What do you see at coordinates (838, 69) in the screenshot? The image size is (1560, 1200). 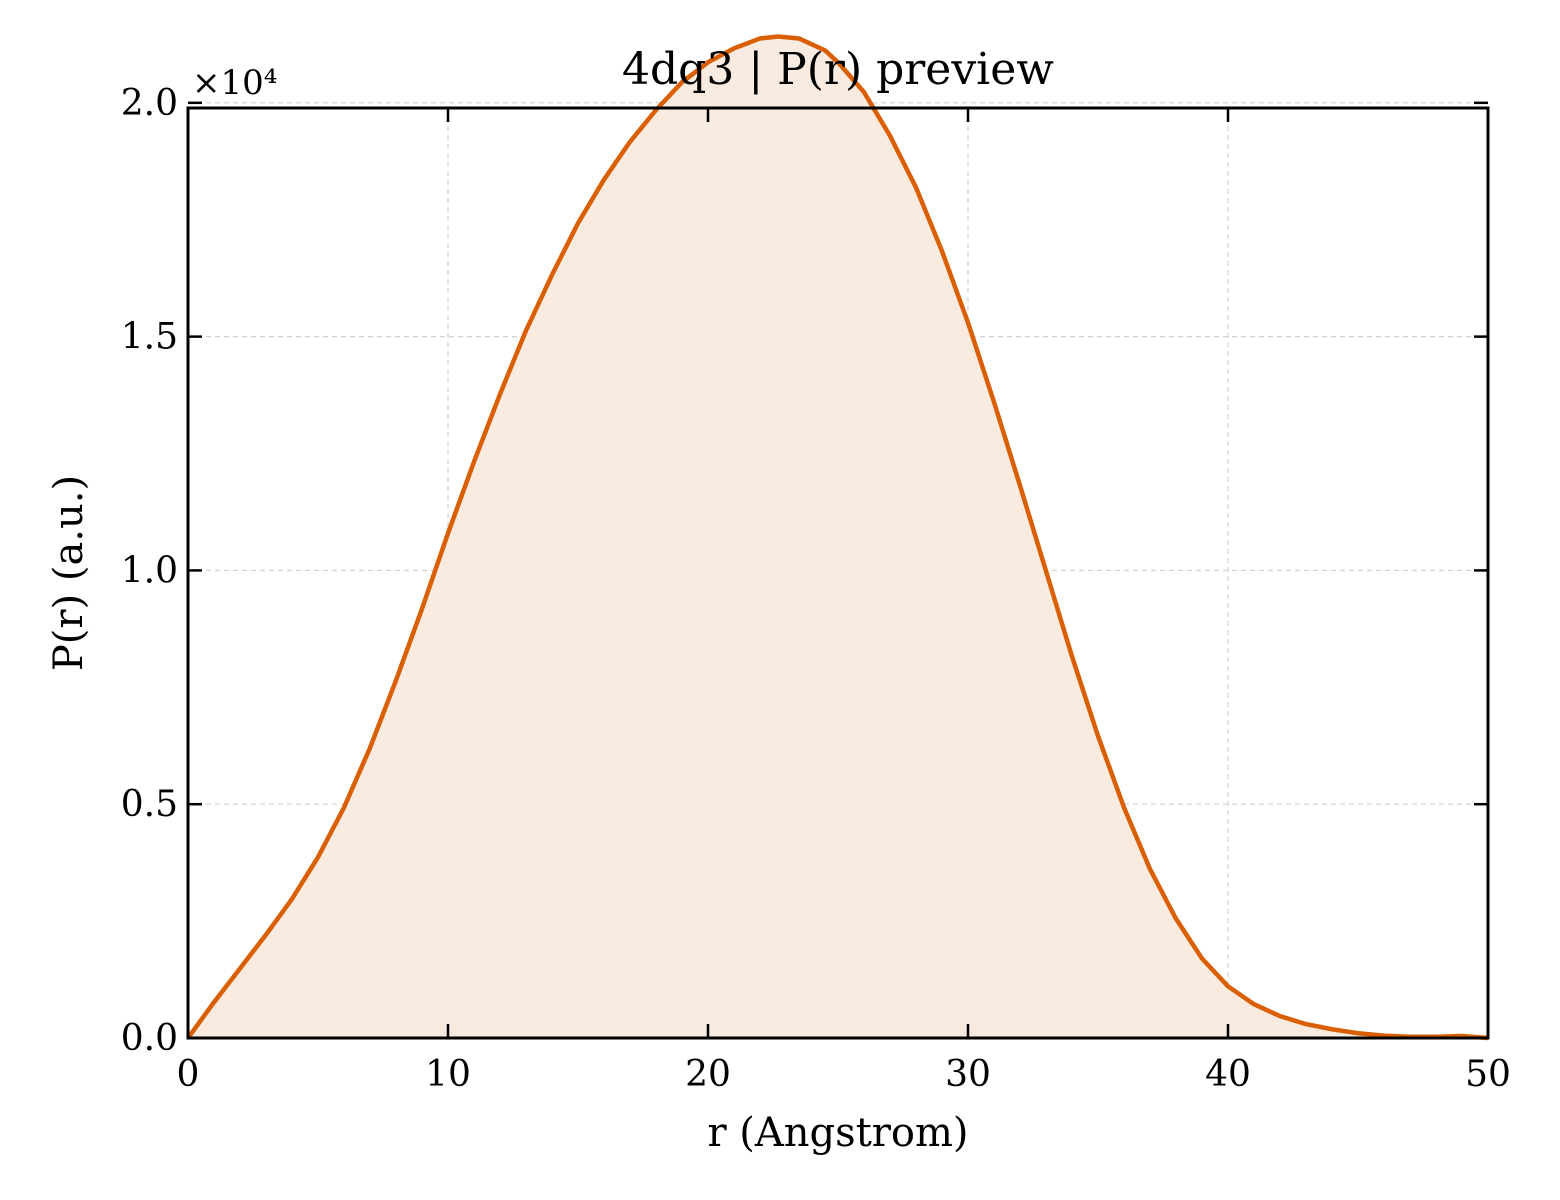 I see `chart-title: 4dq3 | P(r) preview` at bounding box center [838, 69].